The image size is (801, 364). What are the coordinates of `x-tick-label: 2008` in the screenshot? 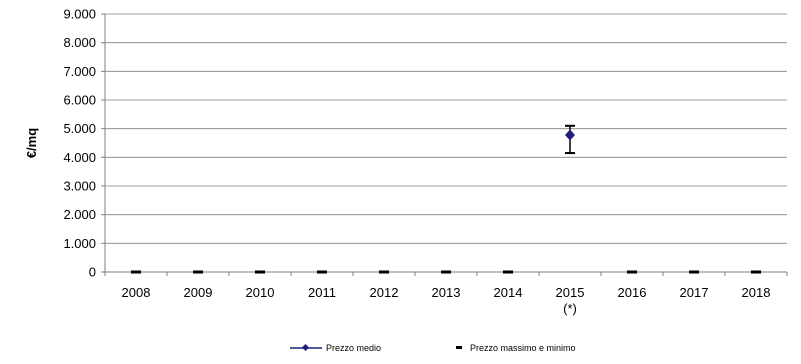 It's located at (136, 292).